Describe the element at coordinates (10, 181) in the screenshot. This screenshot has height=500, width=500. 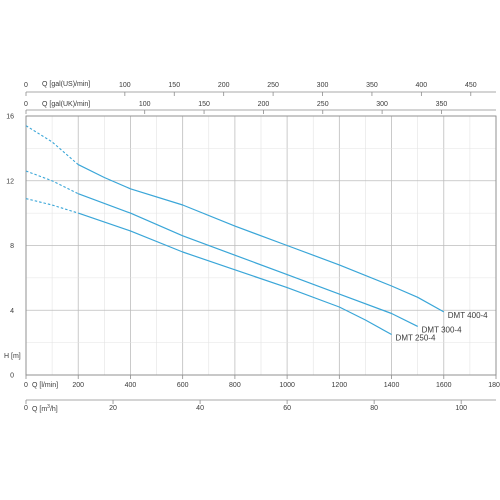
I see `y-tick-label: 12` at that location.